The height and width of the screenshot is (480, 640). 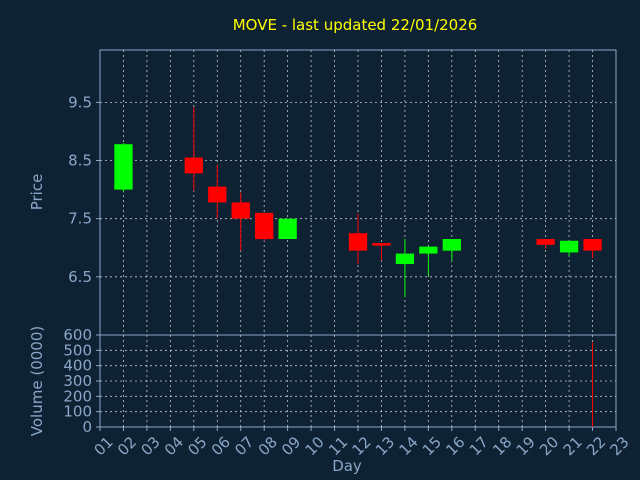 I want to click on x-axis-label: Day, so click(x=347, y=466).